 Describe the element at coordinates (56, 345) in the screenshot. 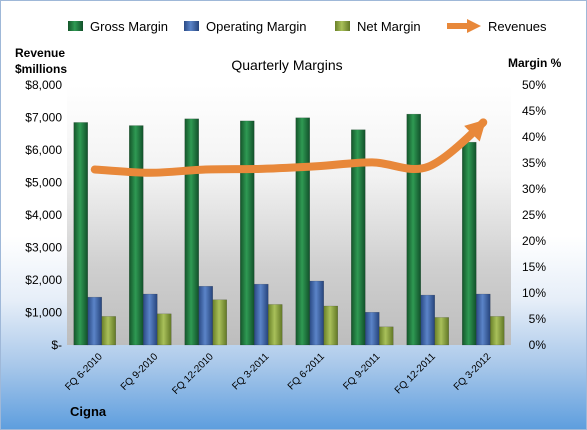

I see `left-tick-label: $-` at that location.